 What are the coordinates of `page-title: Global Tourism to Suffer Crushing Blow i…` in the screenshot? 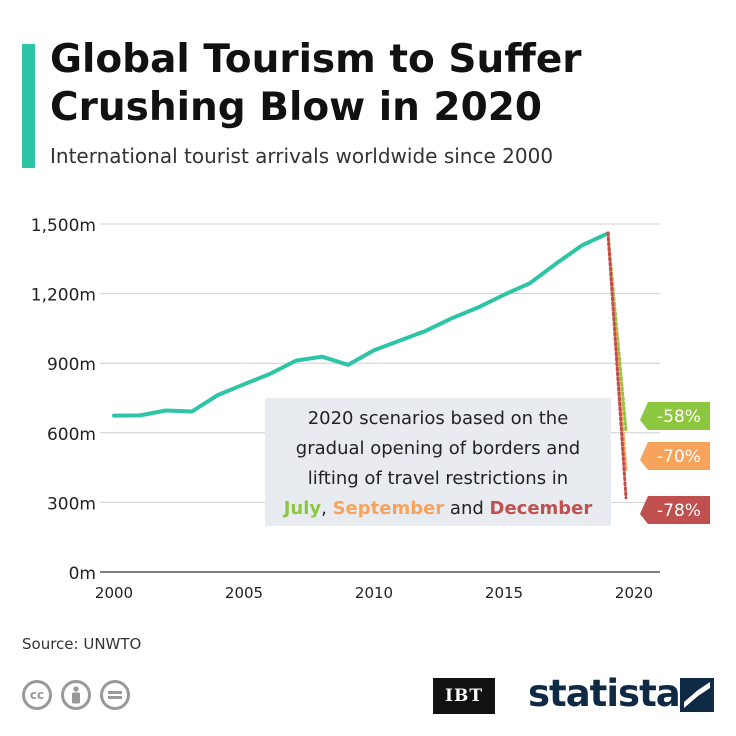 It's located at (316, 83).